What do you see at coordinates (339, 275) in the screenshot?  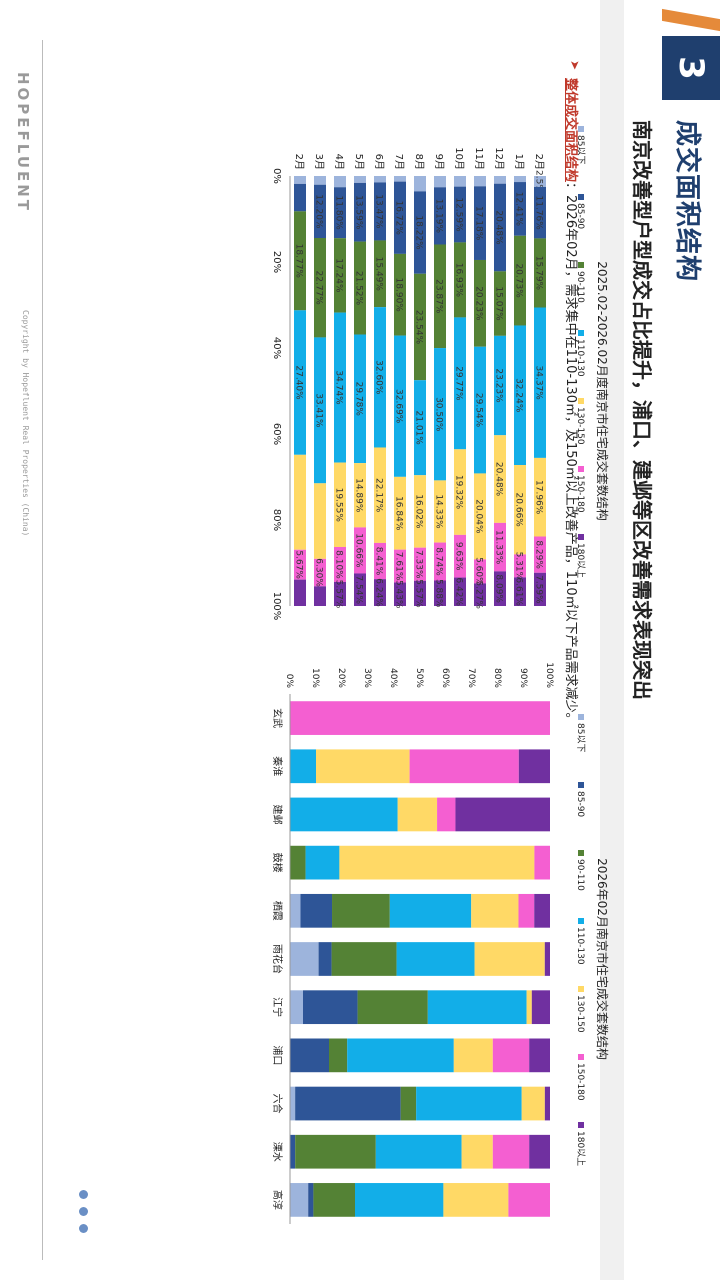 I see `chart1-data-label: 17.24%` at bounding box center [339, 275].